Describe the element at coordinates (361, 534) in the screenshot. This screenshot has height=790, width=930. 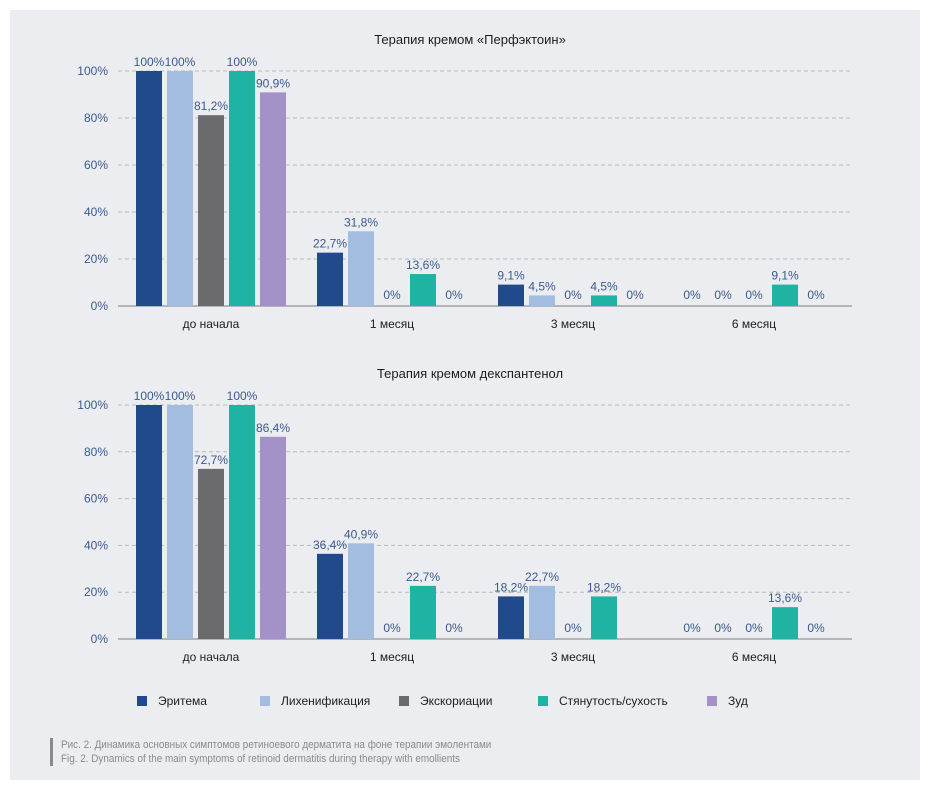
I see `data-label: 40,9%` at that location.